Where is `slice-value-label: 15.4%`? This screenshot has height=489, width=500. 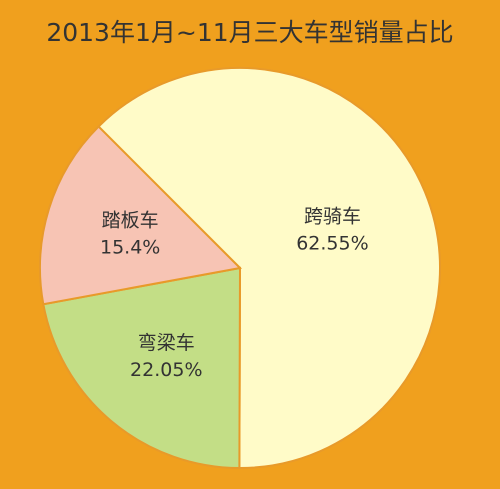
slice-value-label: 15.4% is located at coordinates (130, 247).